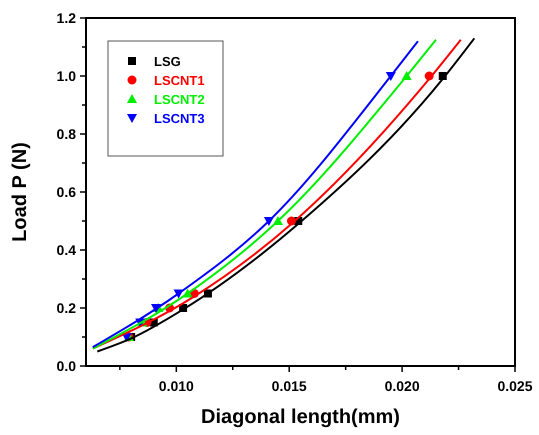  I want to click on y-tick-label: 0.8, so click(66, 134).